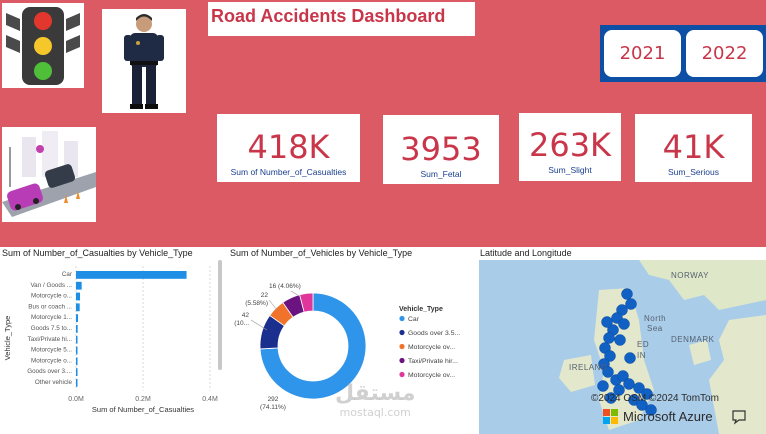 The height and width of the screenshot is (434, 766). I want to click on legend-entry: Car, so click(414, 319).